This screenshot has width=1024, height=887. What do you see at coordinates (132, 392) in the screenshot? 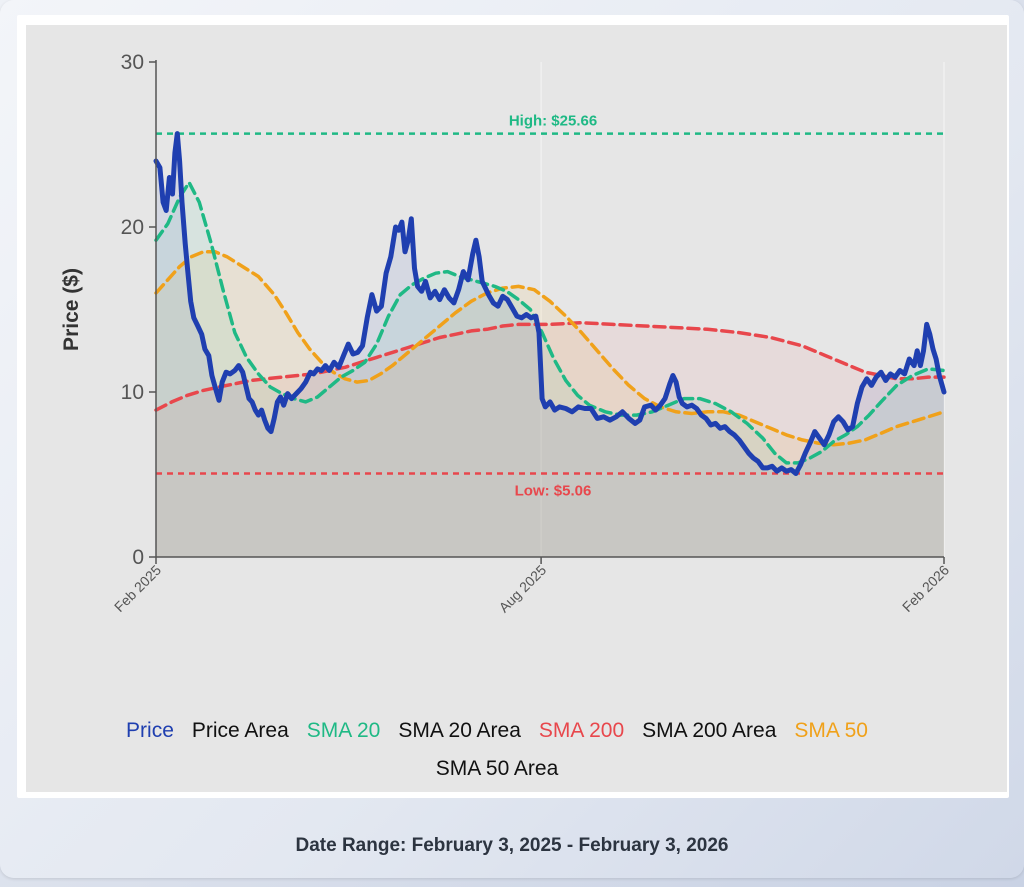
I see `y-tick-label-10: 10` at bounding box center [132, 392].